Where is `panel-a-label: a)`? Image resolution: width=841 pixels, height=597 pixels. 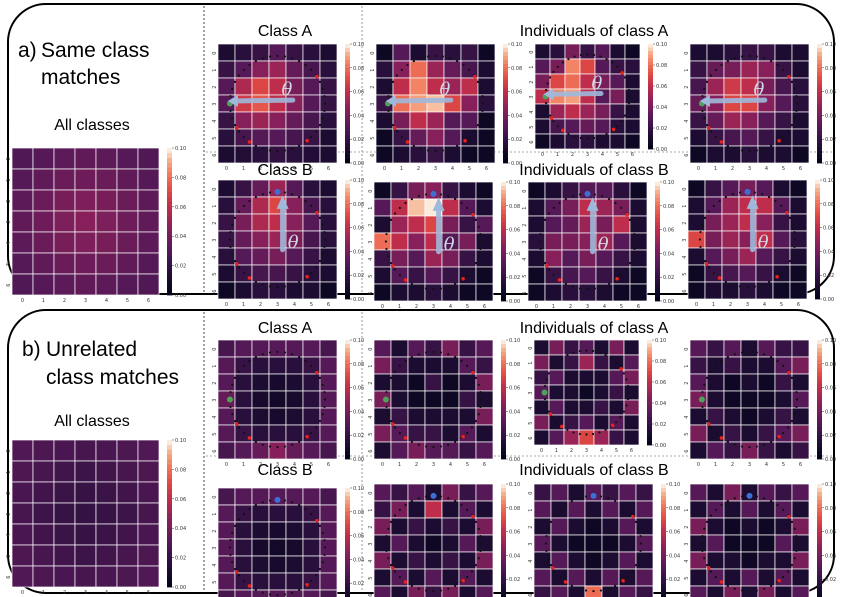 panel-a-label: a) is located at coordinates (27, 50).